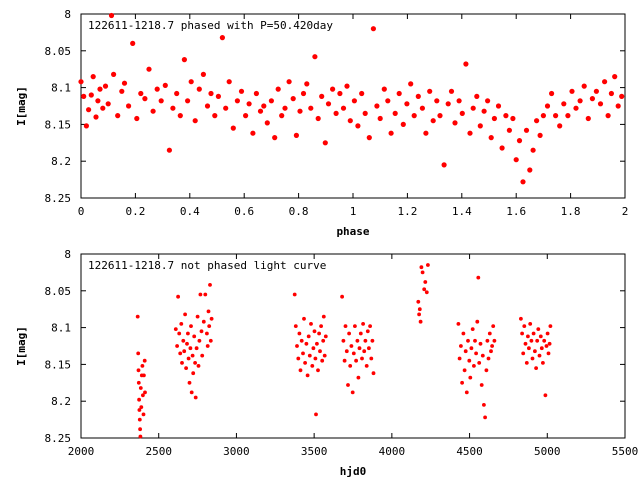 This screenshot has height=480, width=640. What do you see at coordinates (353, 211) in the screenshot?
I see `x-tick-label: 1` at bounding box center [353, 211].